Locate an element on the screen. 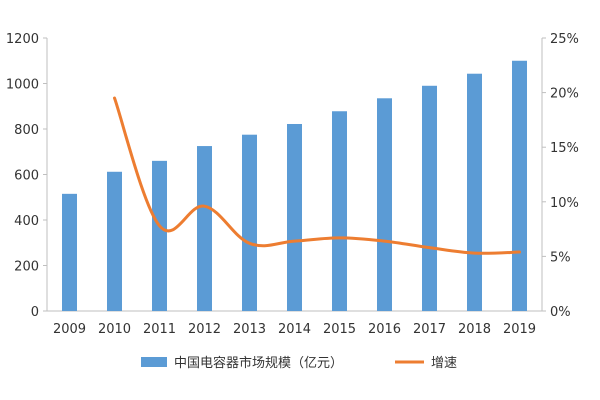 The image size is (600, 400). y-left-axis-ticks: 0 200 400 600 800 1000 1200 is located at coordinates (26, 176).